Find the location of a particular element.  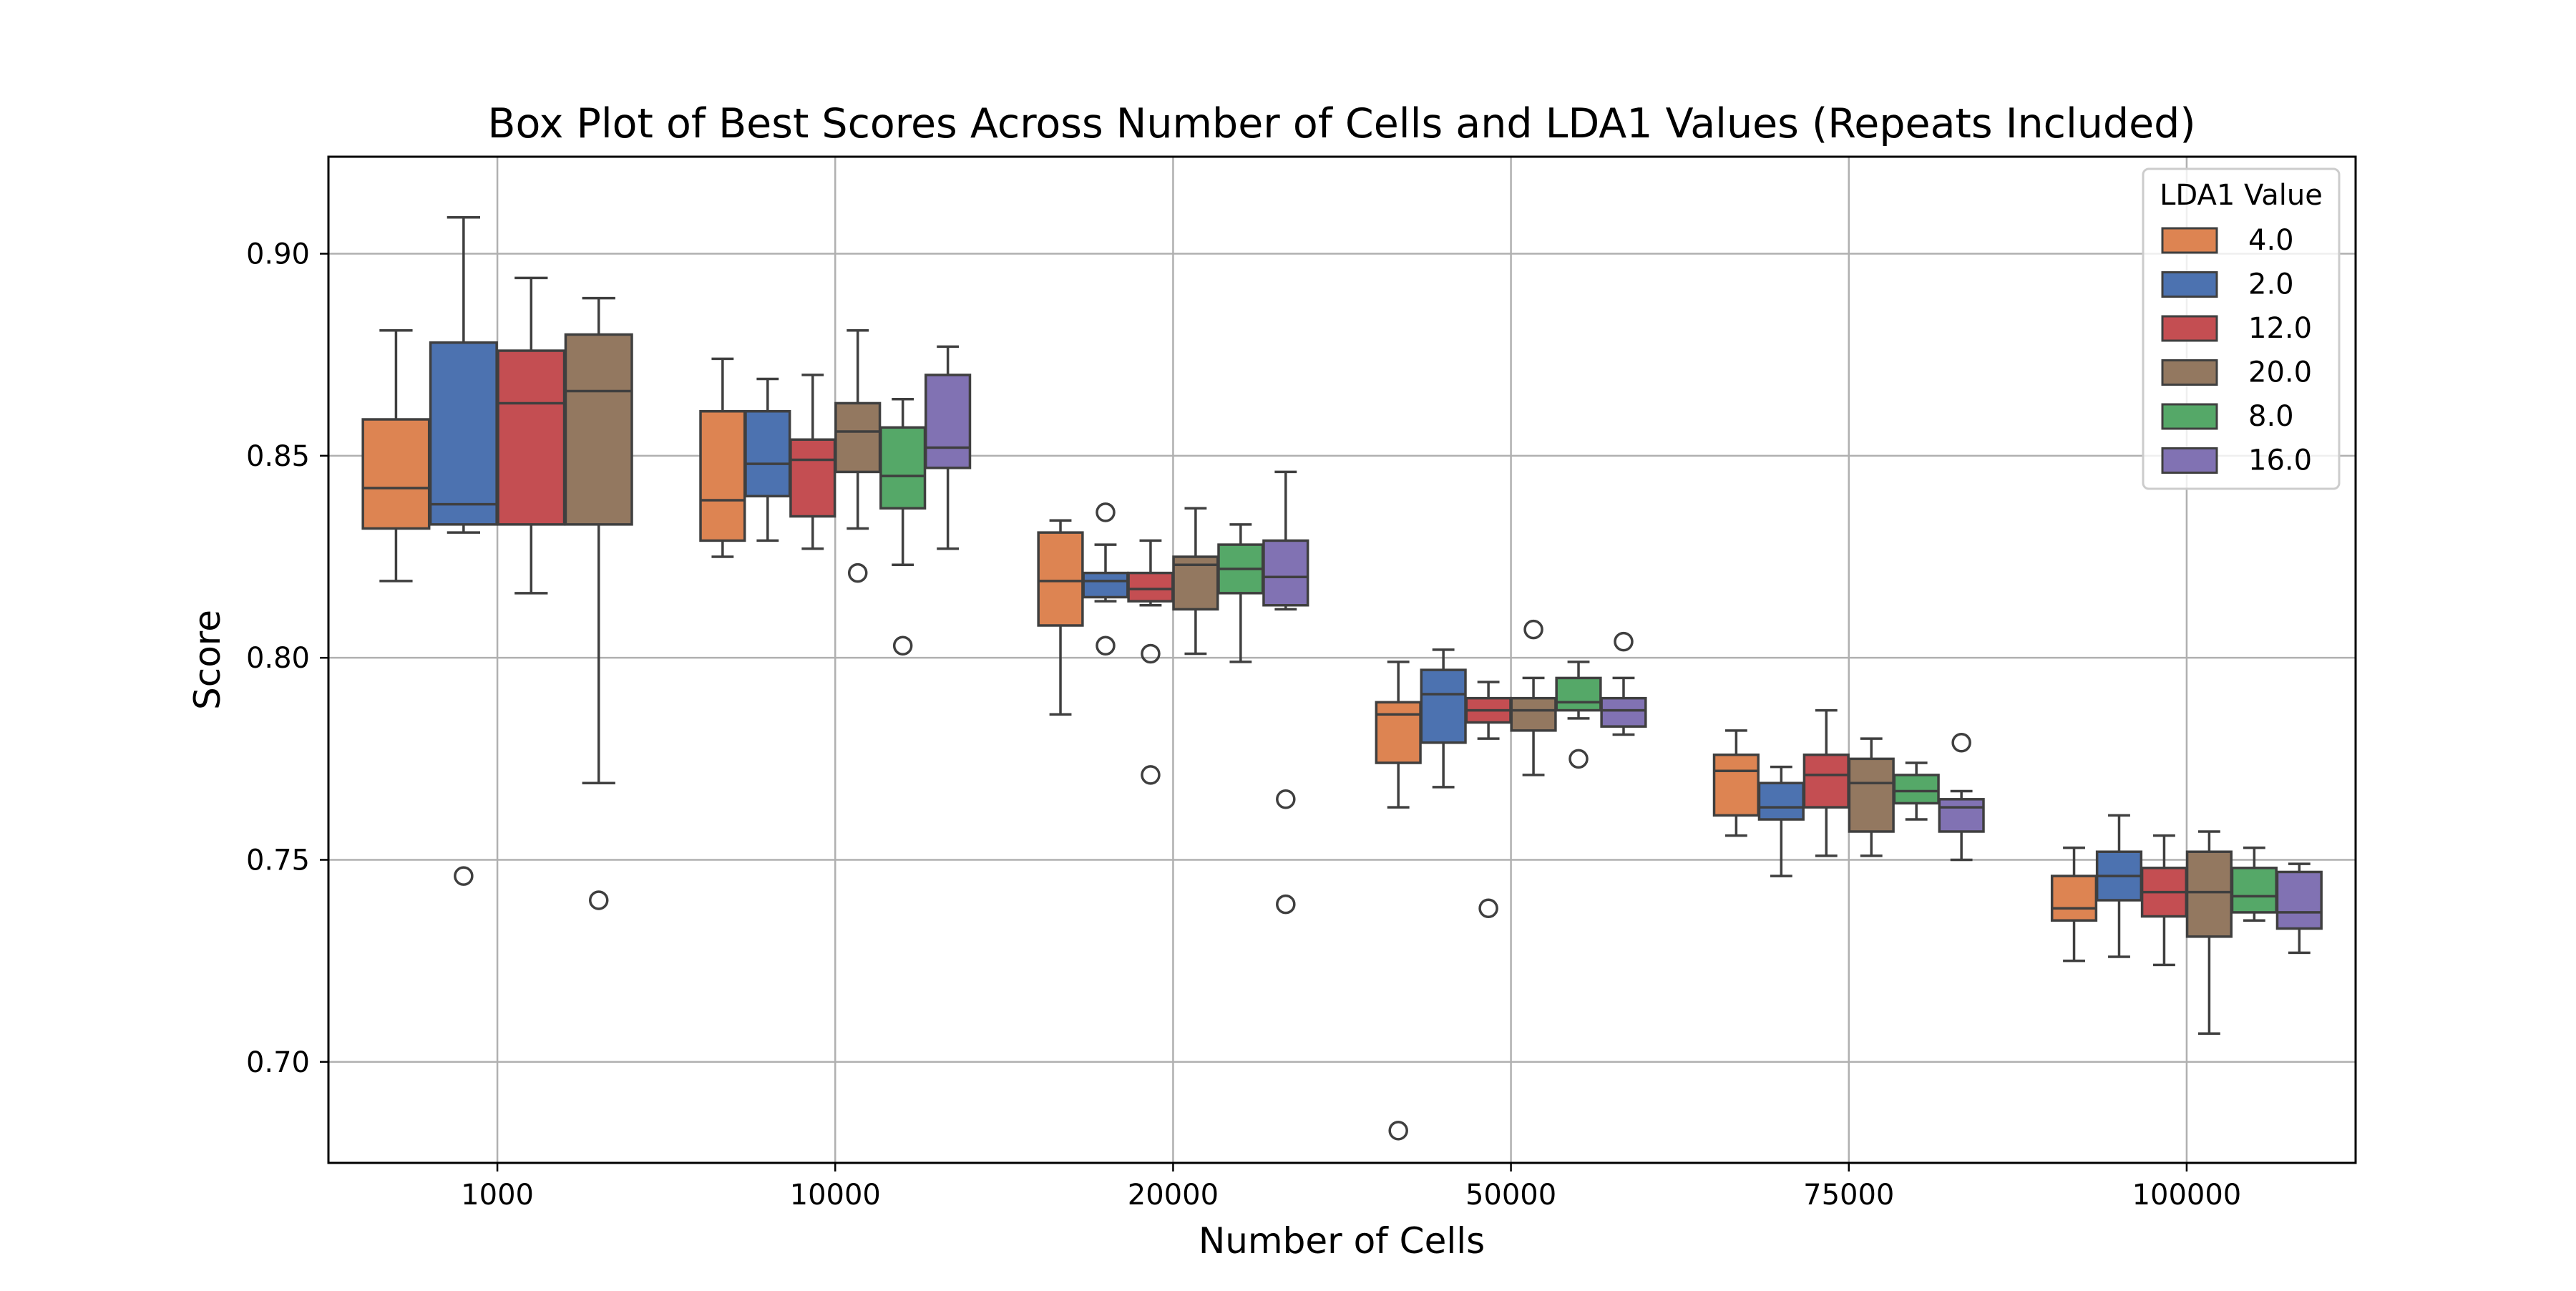

box-100000-4.0 is located at coordinates (2074, 904).